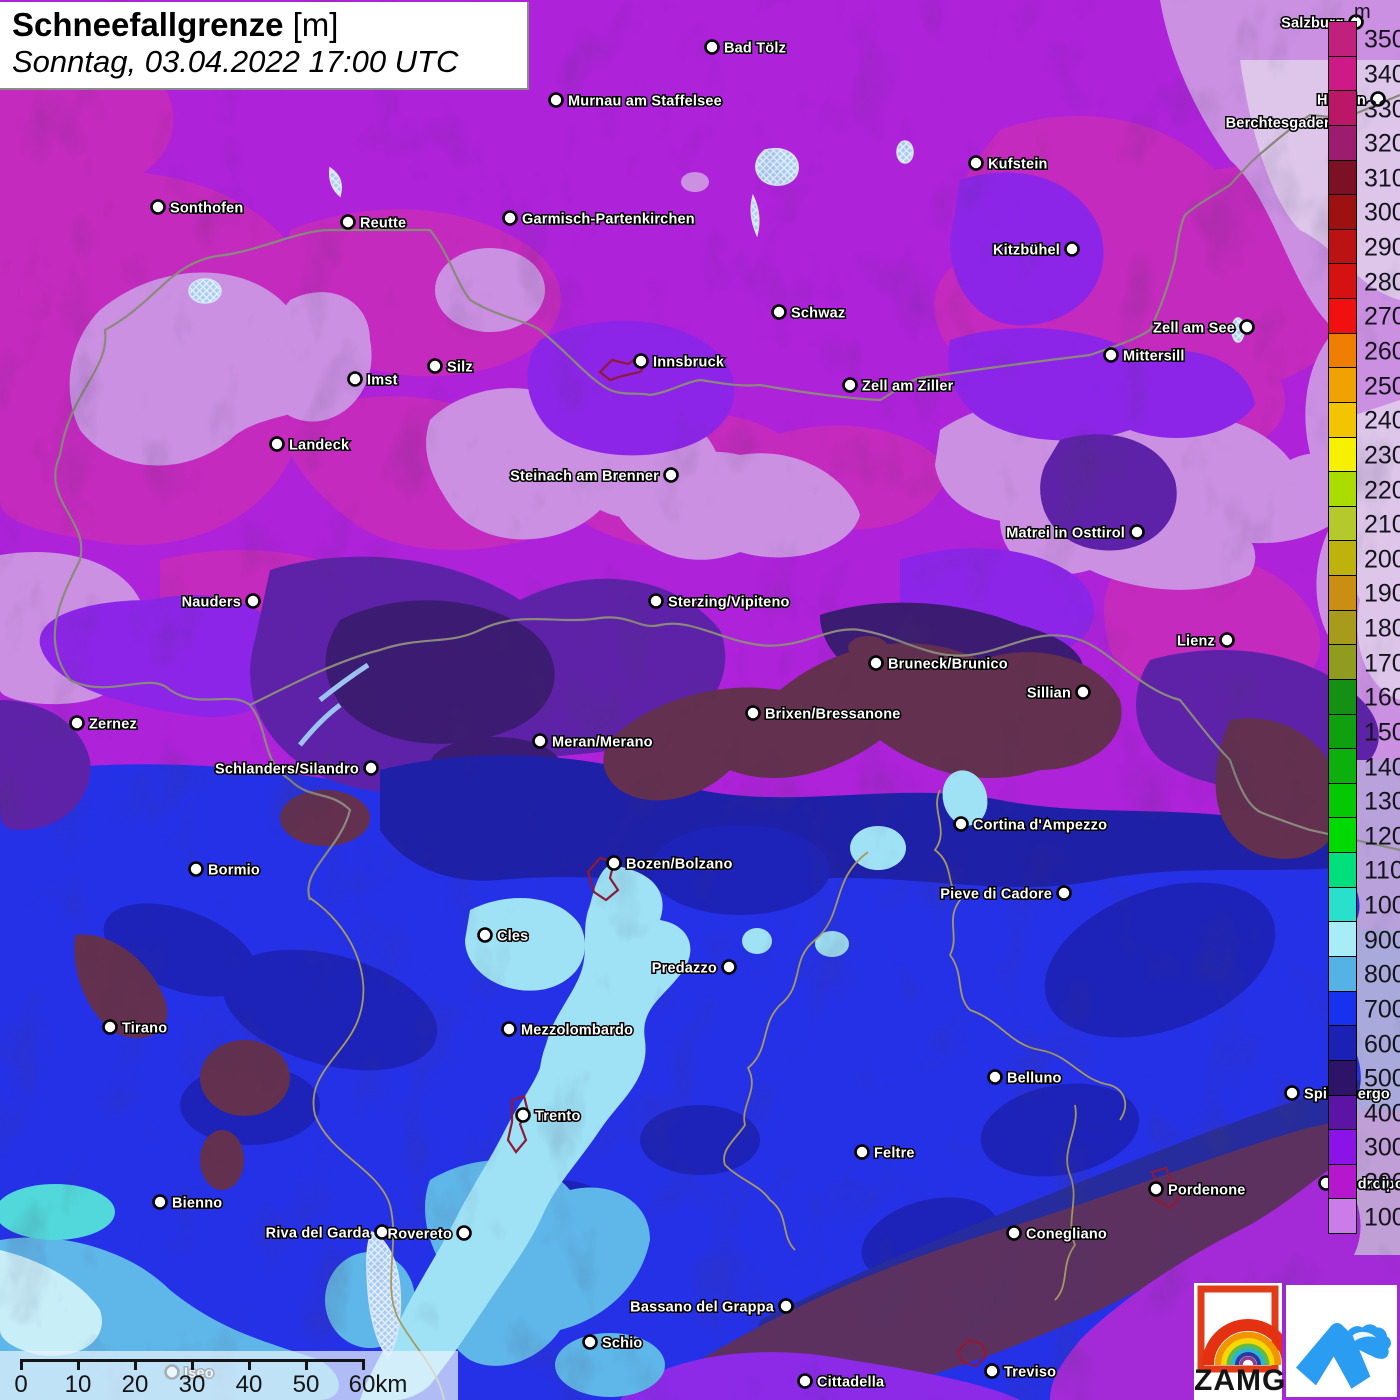 Image resolution: width=1400 pixels, height=1400 pixels. Describe the element at coordinates (1382, 1182) in the screenshot. I see `legend-value: 200` at that location.